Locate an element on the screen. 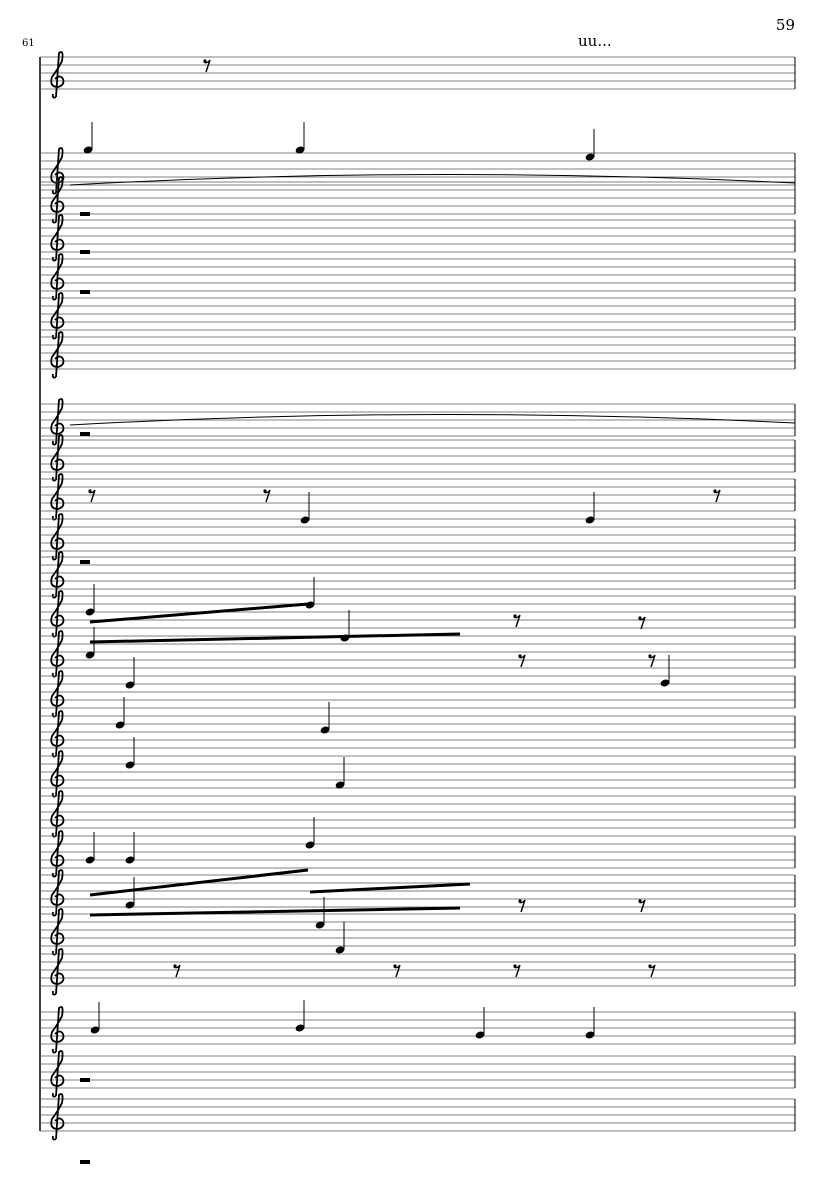 The width and height of the screenshot is (835, 1181). measure-number: 61 is located at coordinates (28, 43).